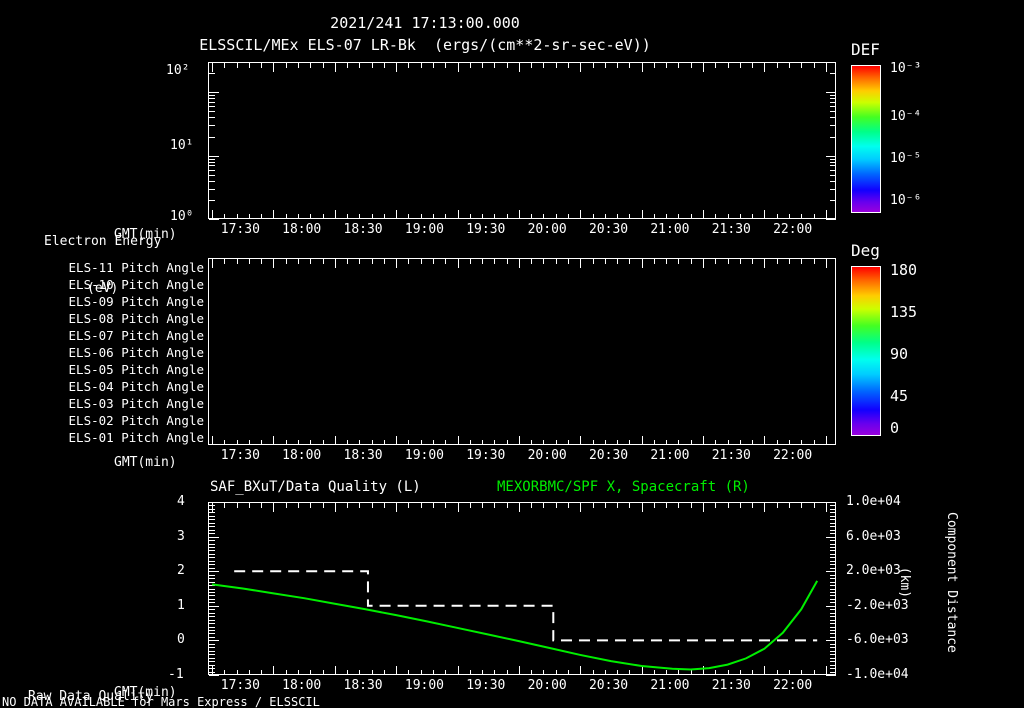 The image size is (1024, 708). I want to click on p3-ytick-label-right: -6.0e+03, so click(877, 640).